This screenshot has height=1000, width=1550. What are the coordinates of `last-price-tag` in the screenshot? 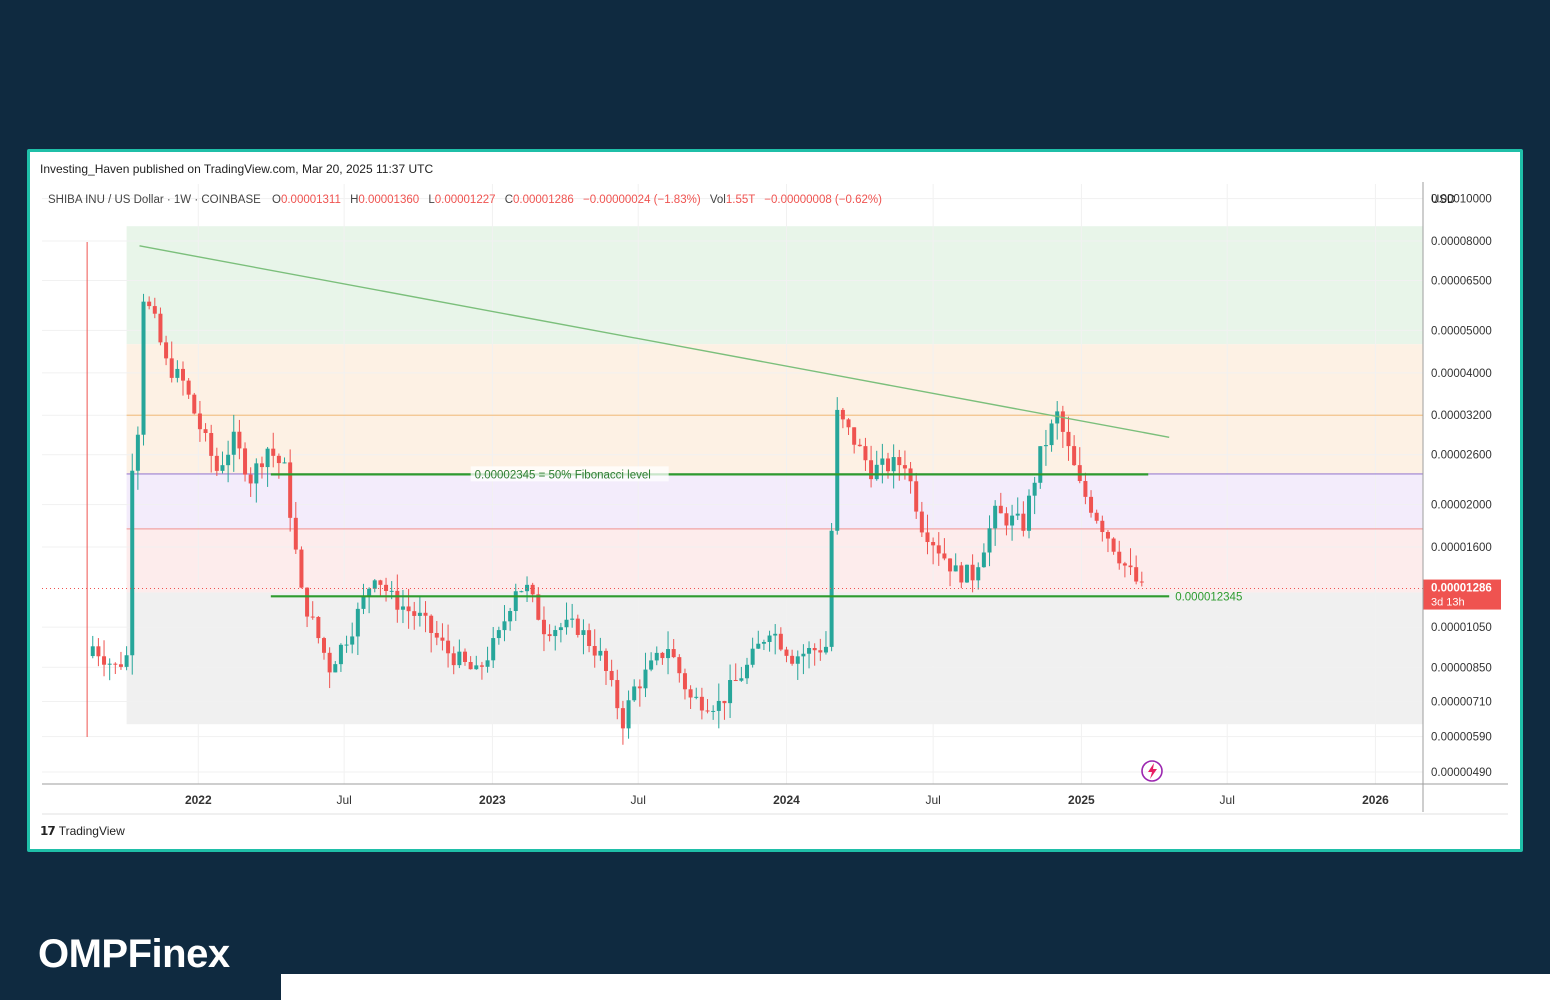 It's located at (1462, 594).